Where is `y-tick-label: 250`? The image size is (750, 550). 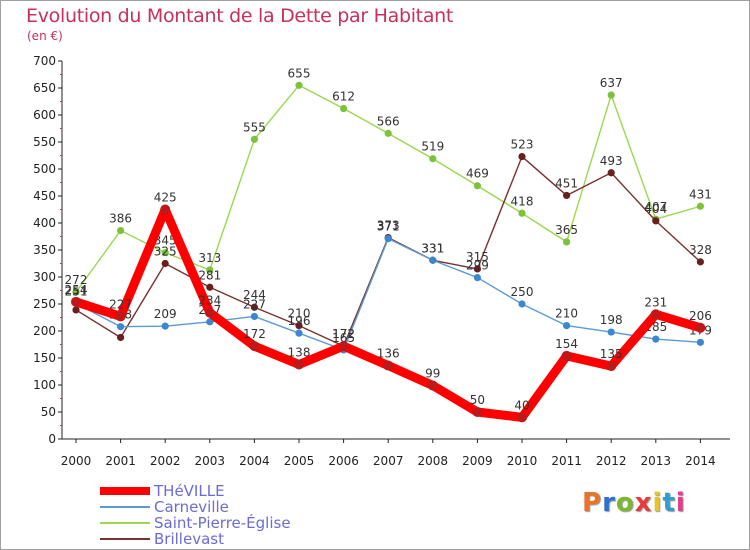
y-tick-label: 250 is located at coordinates (44, 304).